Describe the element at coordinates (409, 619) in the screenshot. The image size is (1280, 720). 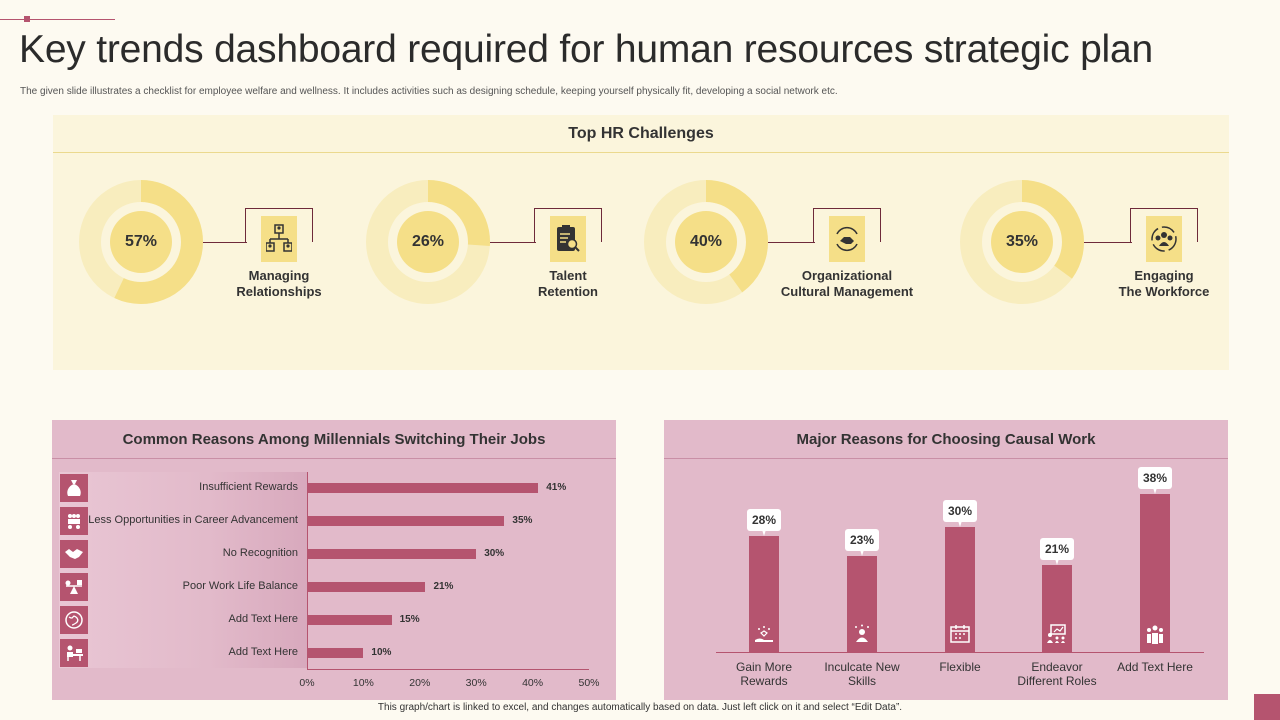
I see `hbar-value-label: 15%` at that location.